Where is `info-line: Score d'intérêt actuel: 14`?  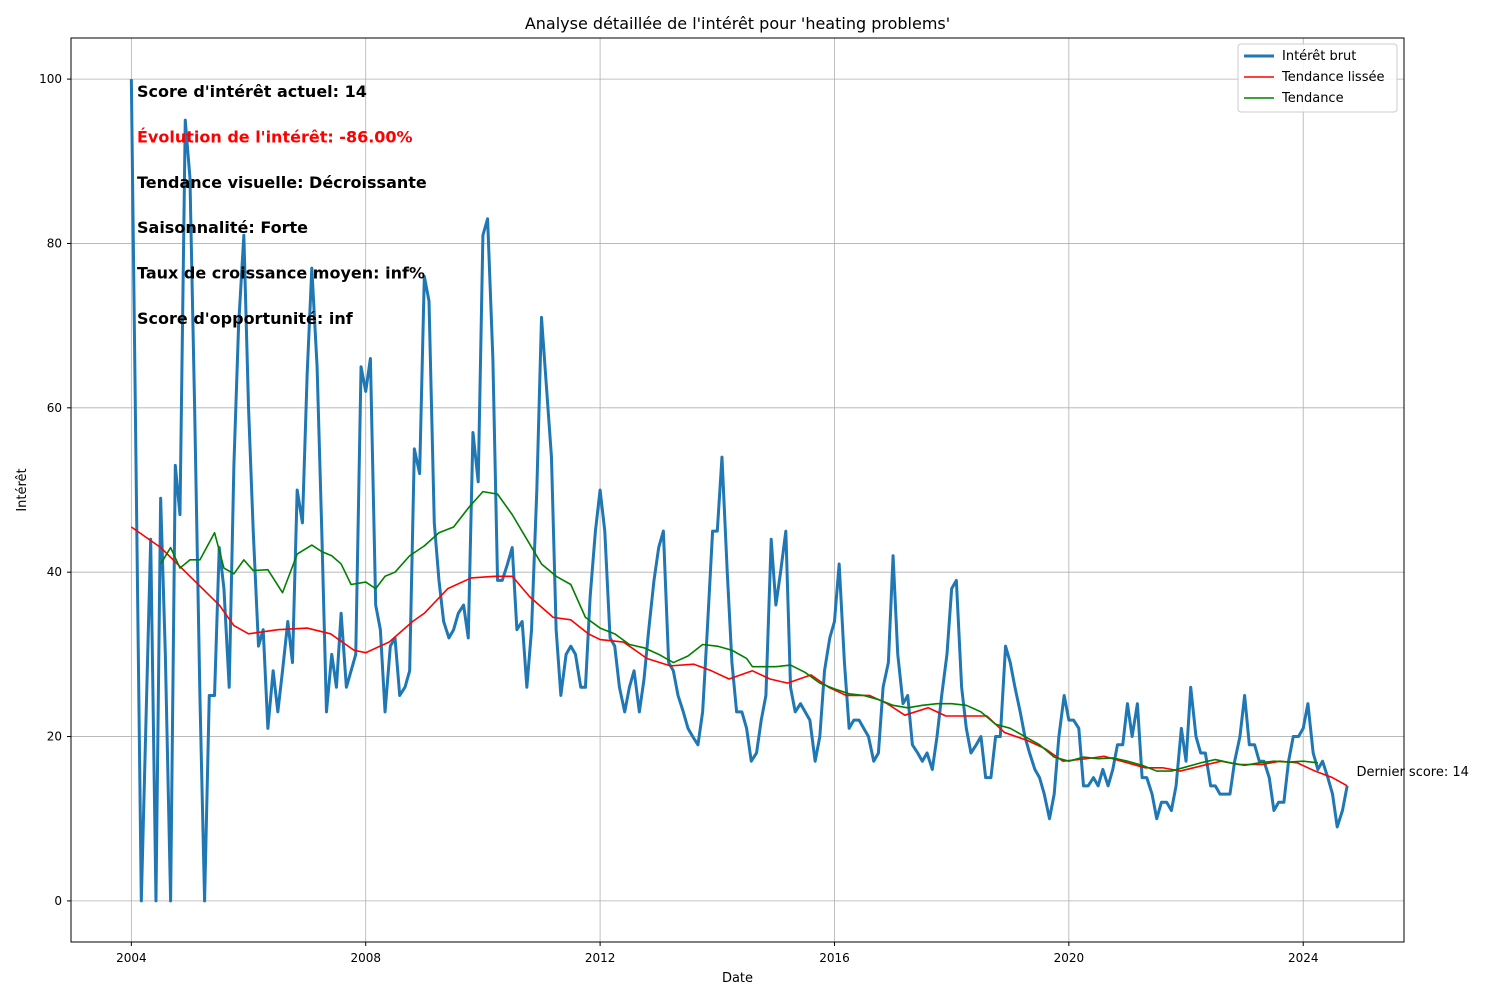
info-line: Score d'intérêt actuel: 14 is located at coordinates (252, 91).